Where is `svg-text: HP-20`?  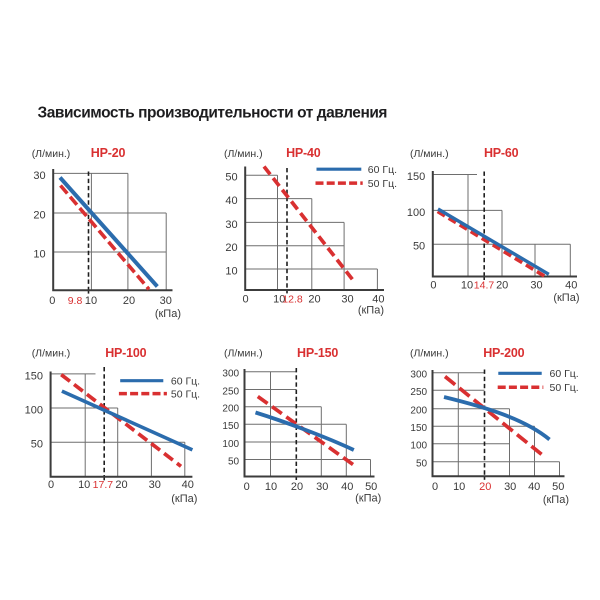
svg-text: HP-20 is located at coordinates (108, 153).